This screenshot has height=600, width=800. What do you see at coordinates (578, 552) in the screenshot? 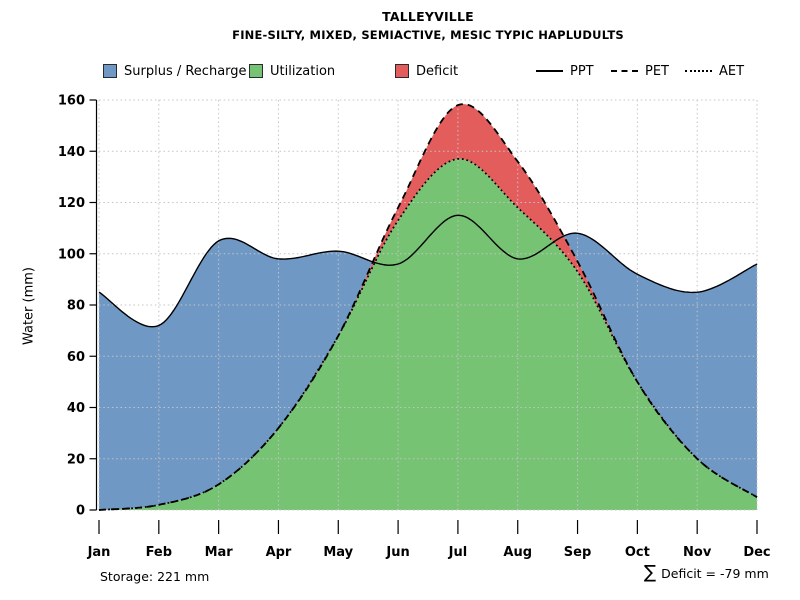
I see `svg-text: Sep` at bounding box center [578, 552].